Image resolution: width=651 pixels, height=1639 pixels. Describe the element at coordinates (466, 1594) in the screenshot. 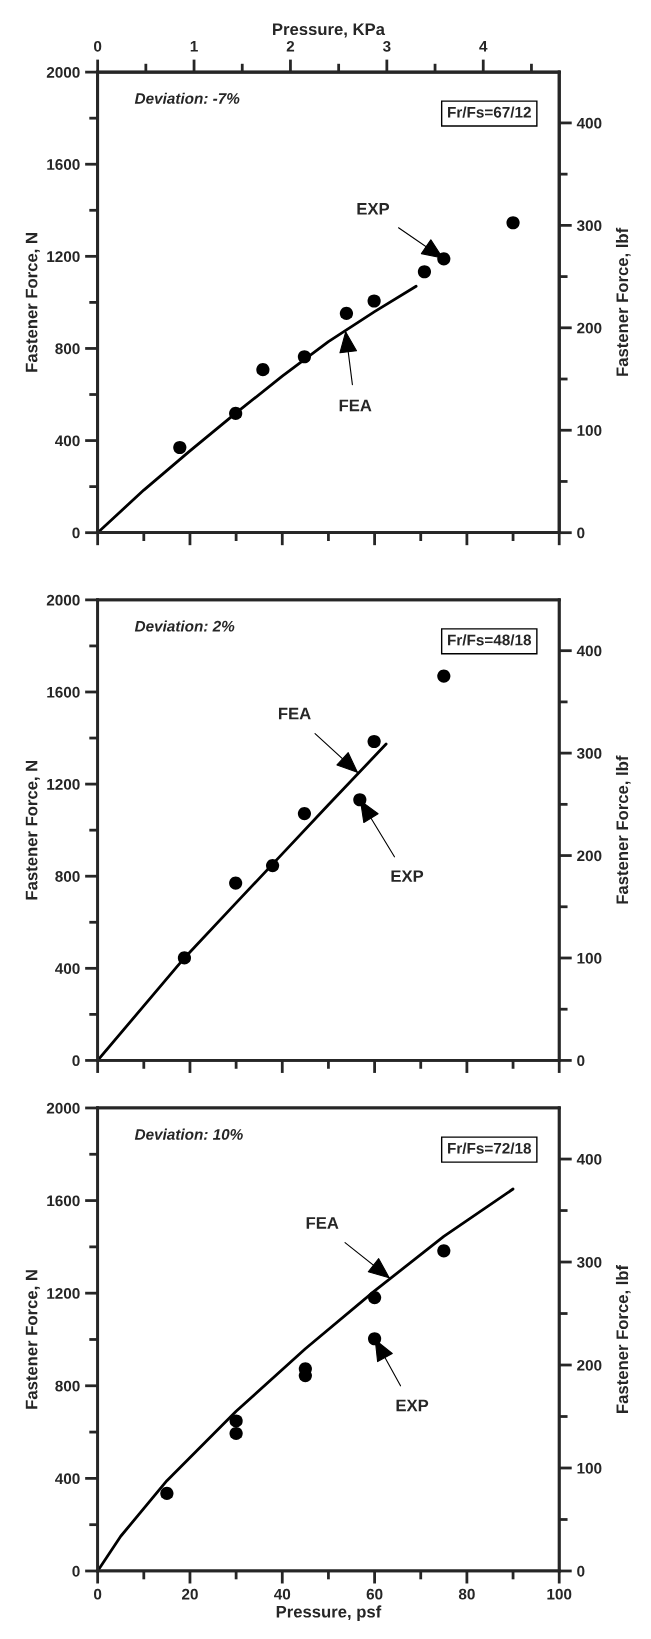

I see `x-tick-label: 80` at that location.